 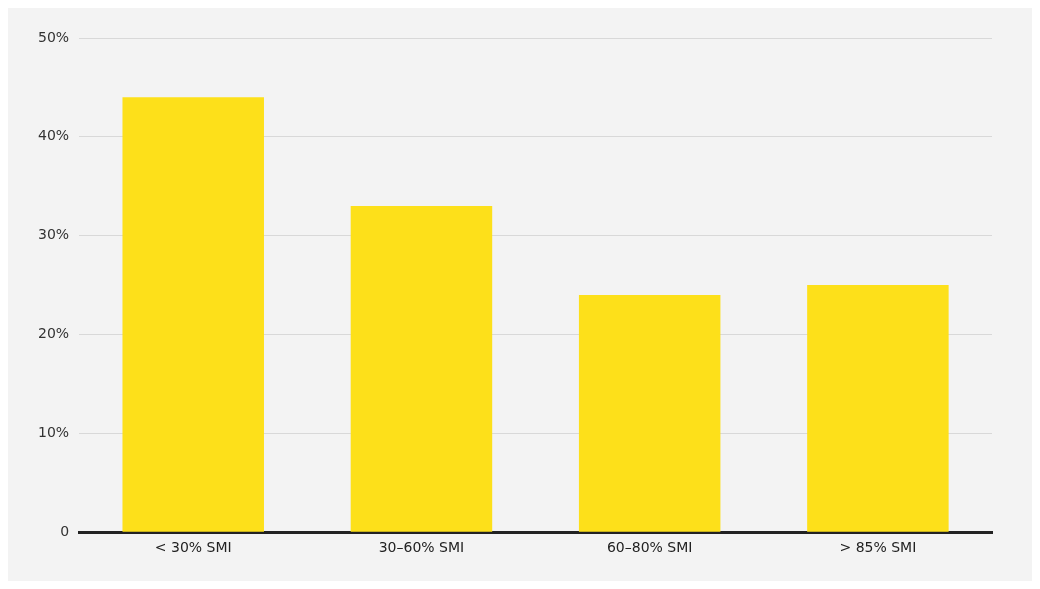 I want to click on y-tick-label: 30%, so click(x=53, y=234).